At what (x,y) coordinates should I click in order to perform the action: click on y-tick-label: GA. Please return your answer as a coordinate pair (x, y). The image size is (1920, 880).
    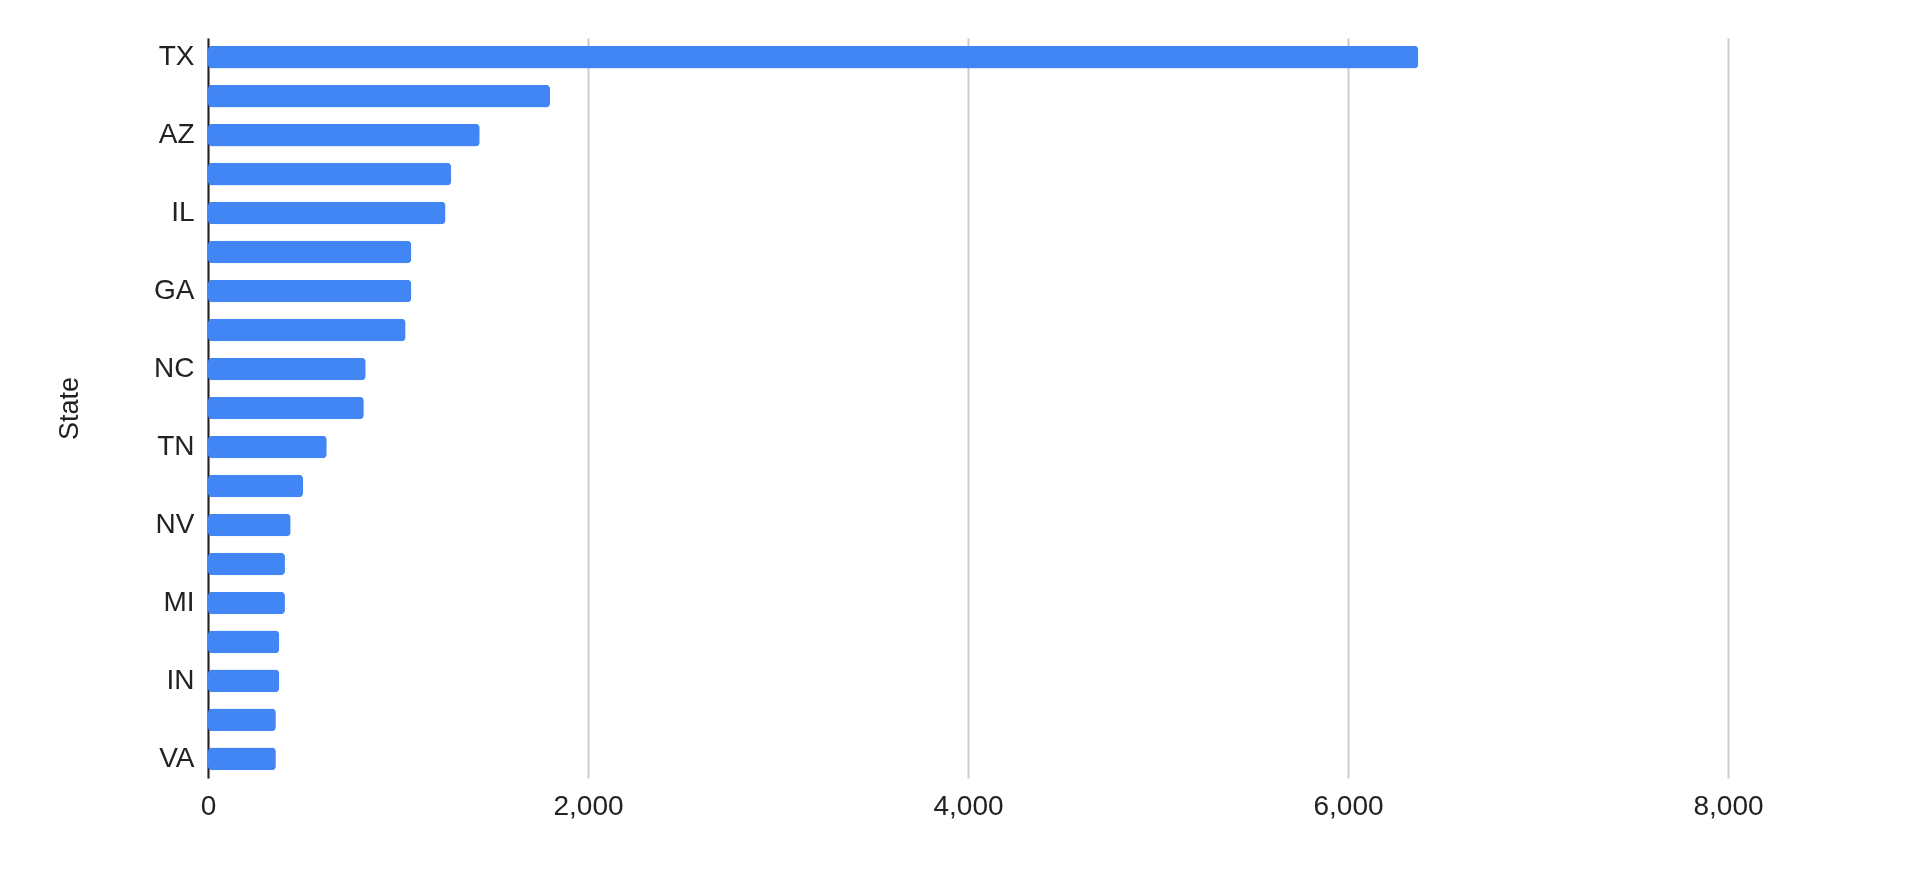
    Looking at the image, I should click on (174, 290).